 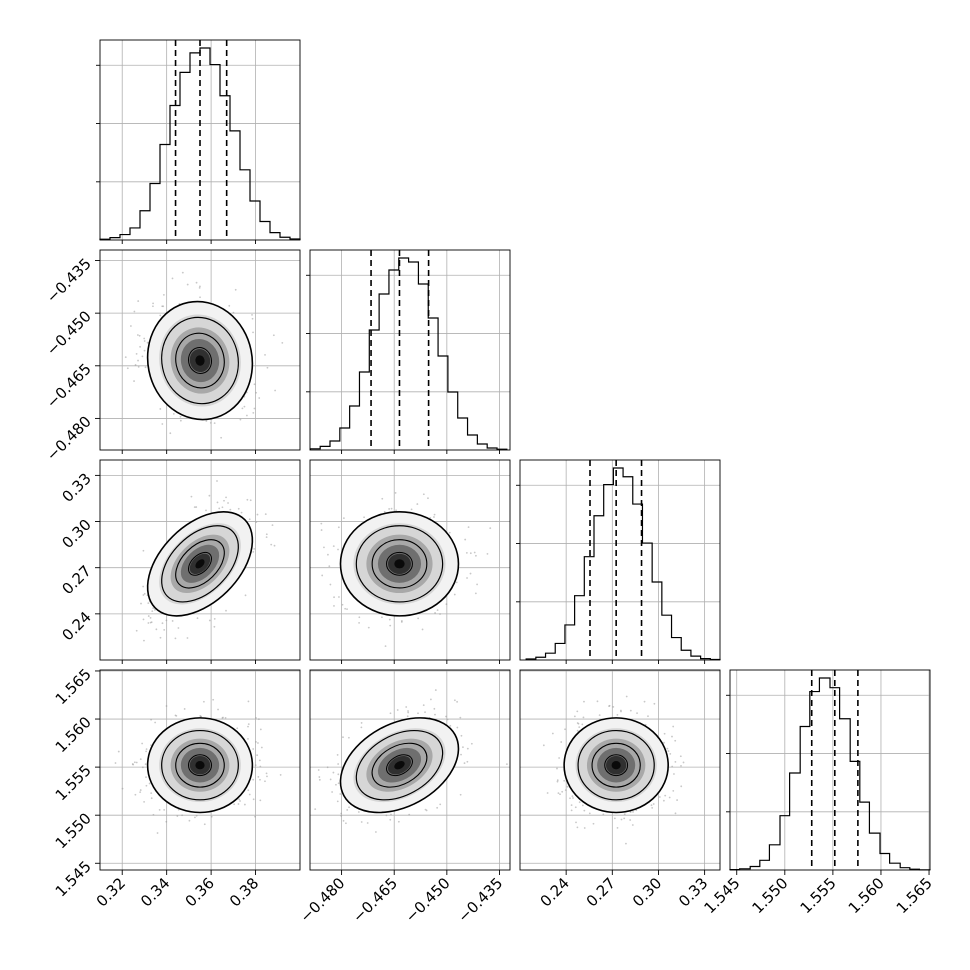 I want to click on xtick-label-3-1: 1.550, so click(x=770, y=895).